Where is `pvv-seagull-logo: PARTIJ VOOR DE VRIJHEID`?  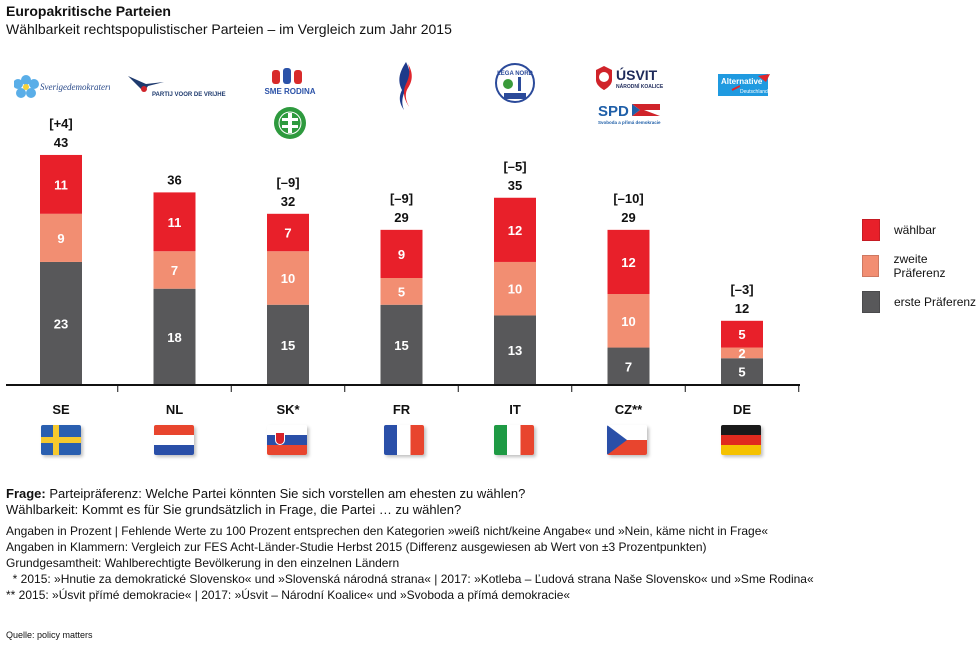
pvv-seagull-logo: PARTIJ VOOR DE VRIJHEID is located at coordinates (180, 87).